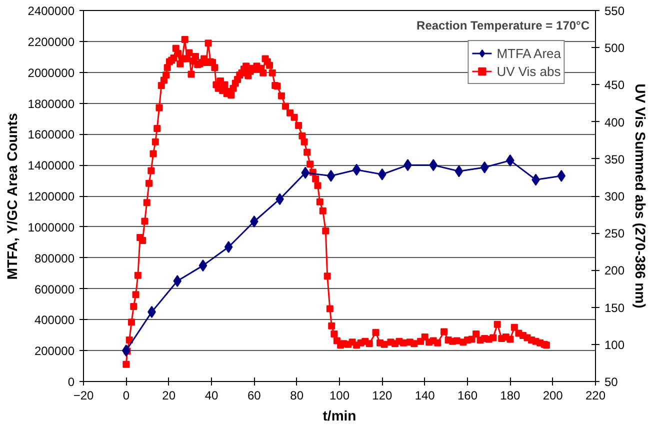 This screenshot has width=651, height=426. Describe the element at coordinates (51, 227) in the screenshot. I see `y-tick-label: 1000000` at that location.